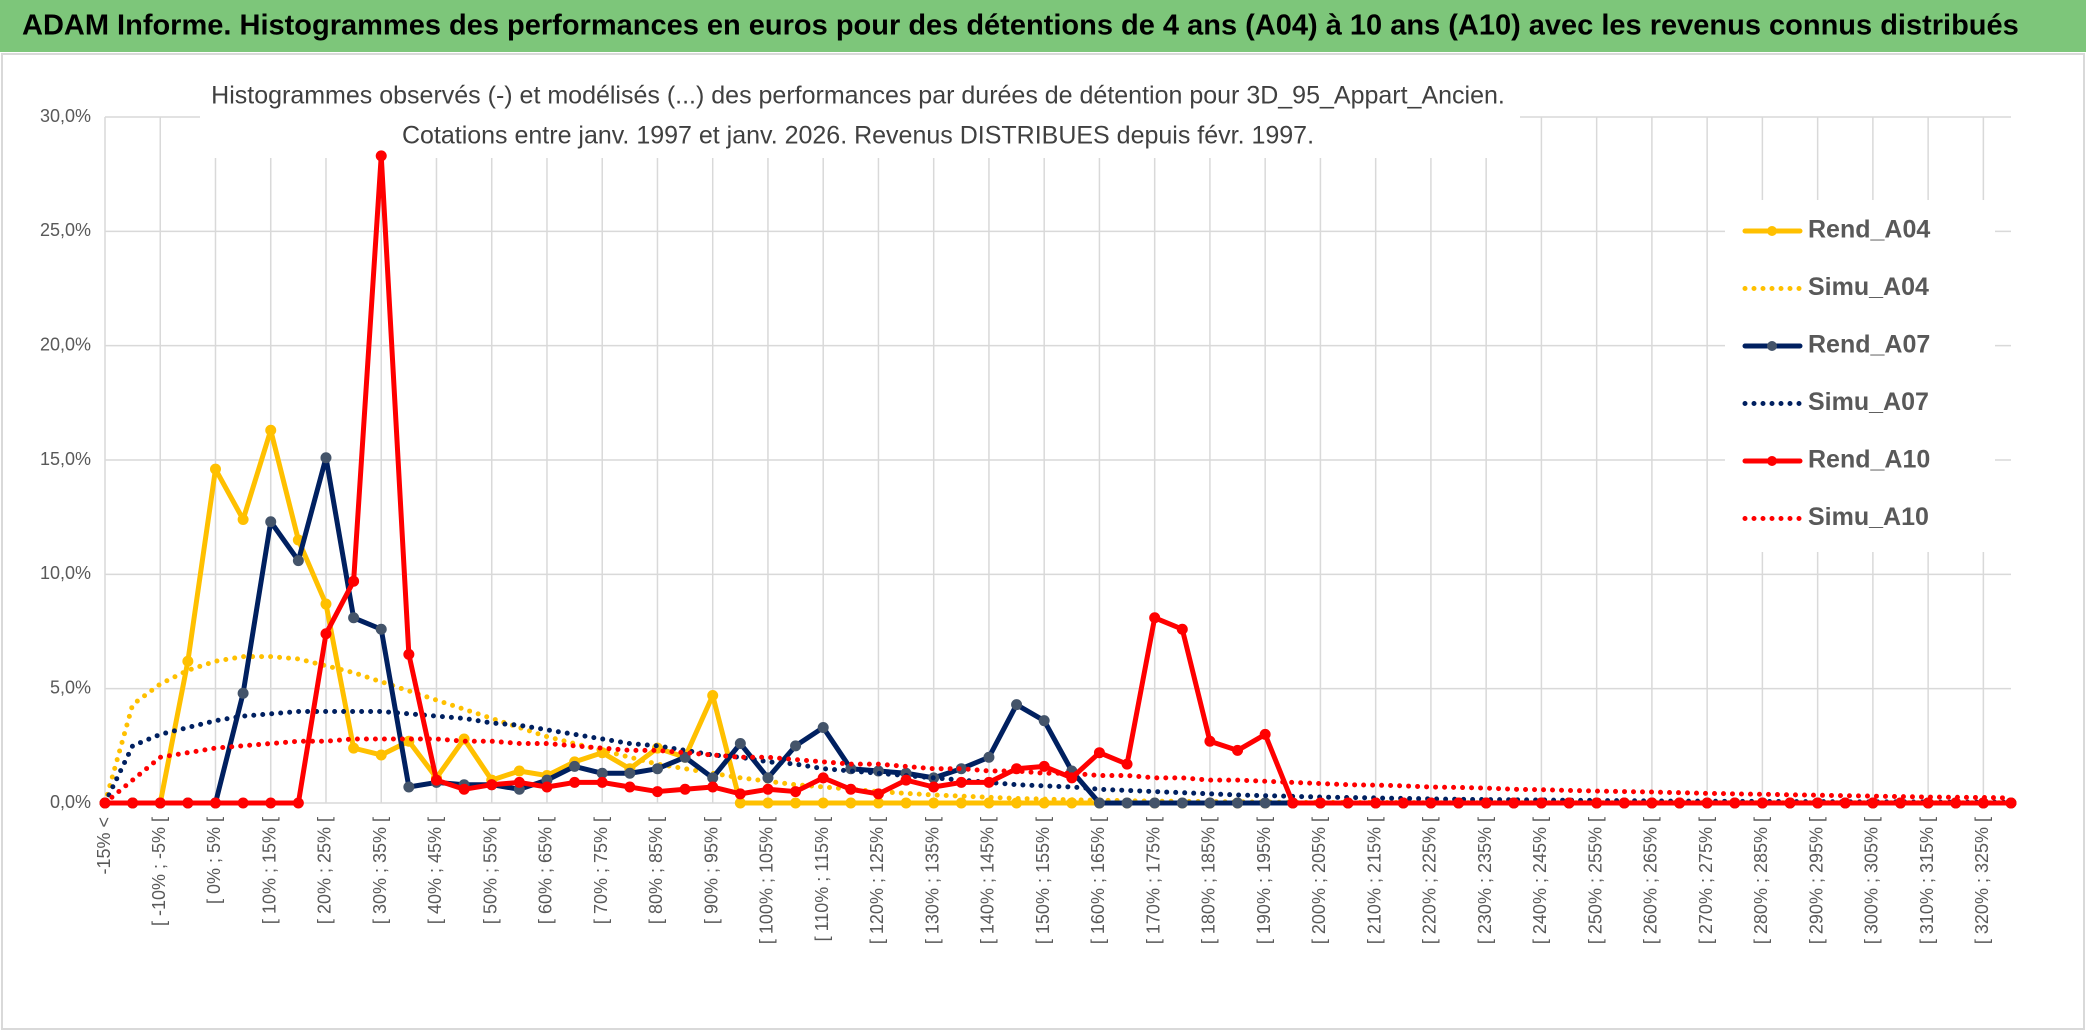  I want to click on x-tick-label: [ 60% ; 65% [, so click(546, 870).